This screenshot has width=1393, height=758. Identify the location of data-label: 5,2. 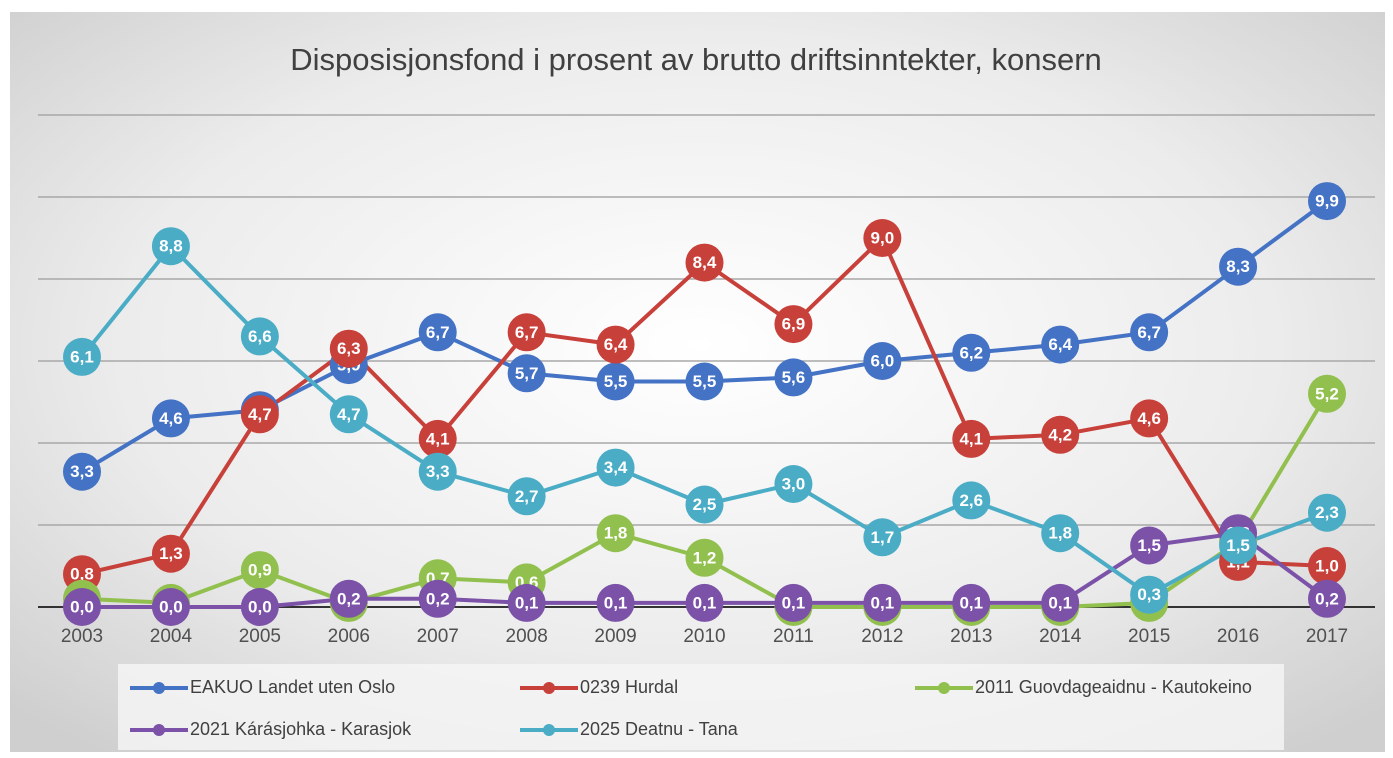
(1327, 393).